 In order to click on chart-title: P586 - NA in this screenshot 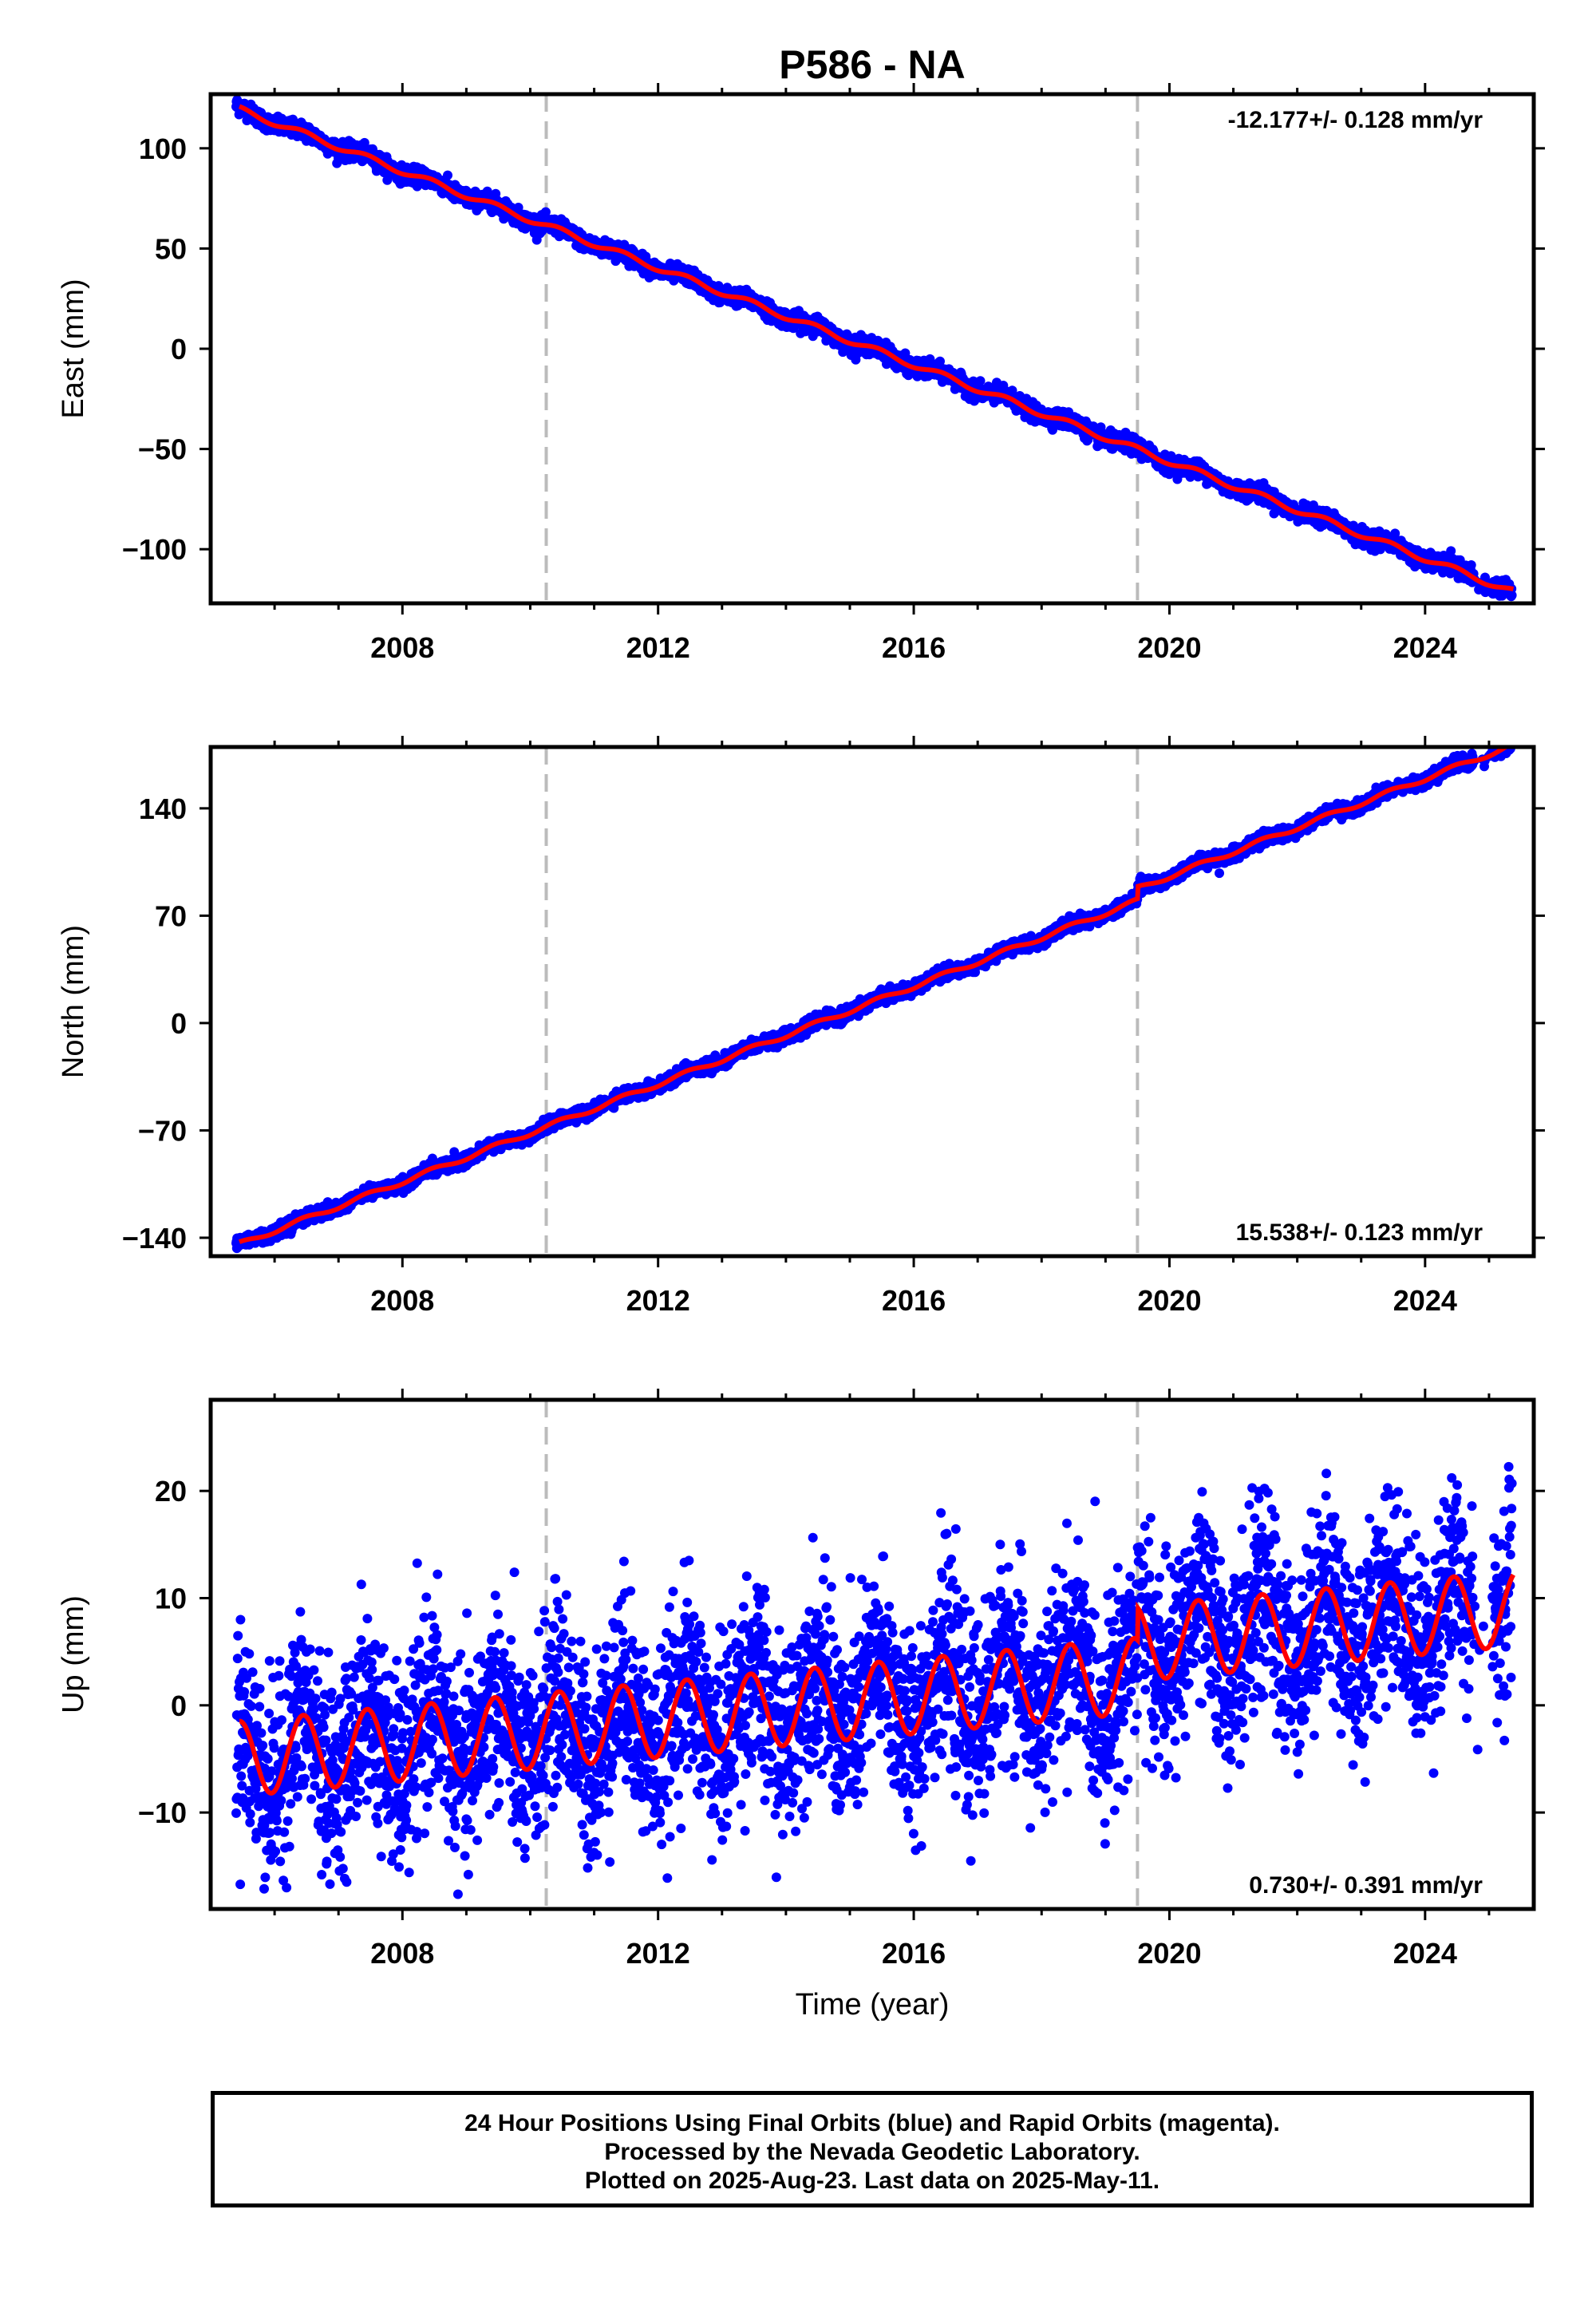, I will do `click(872, 64)`.